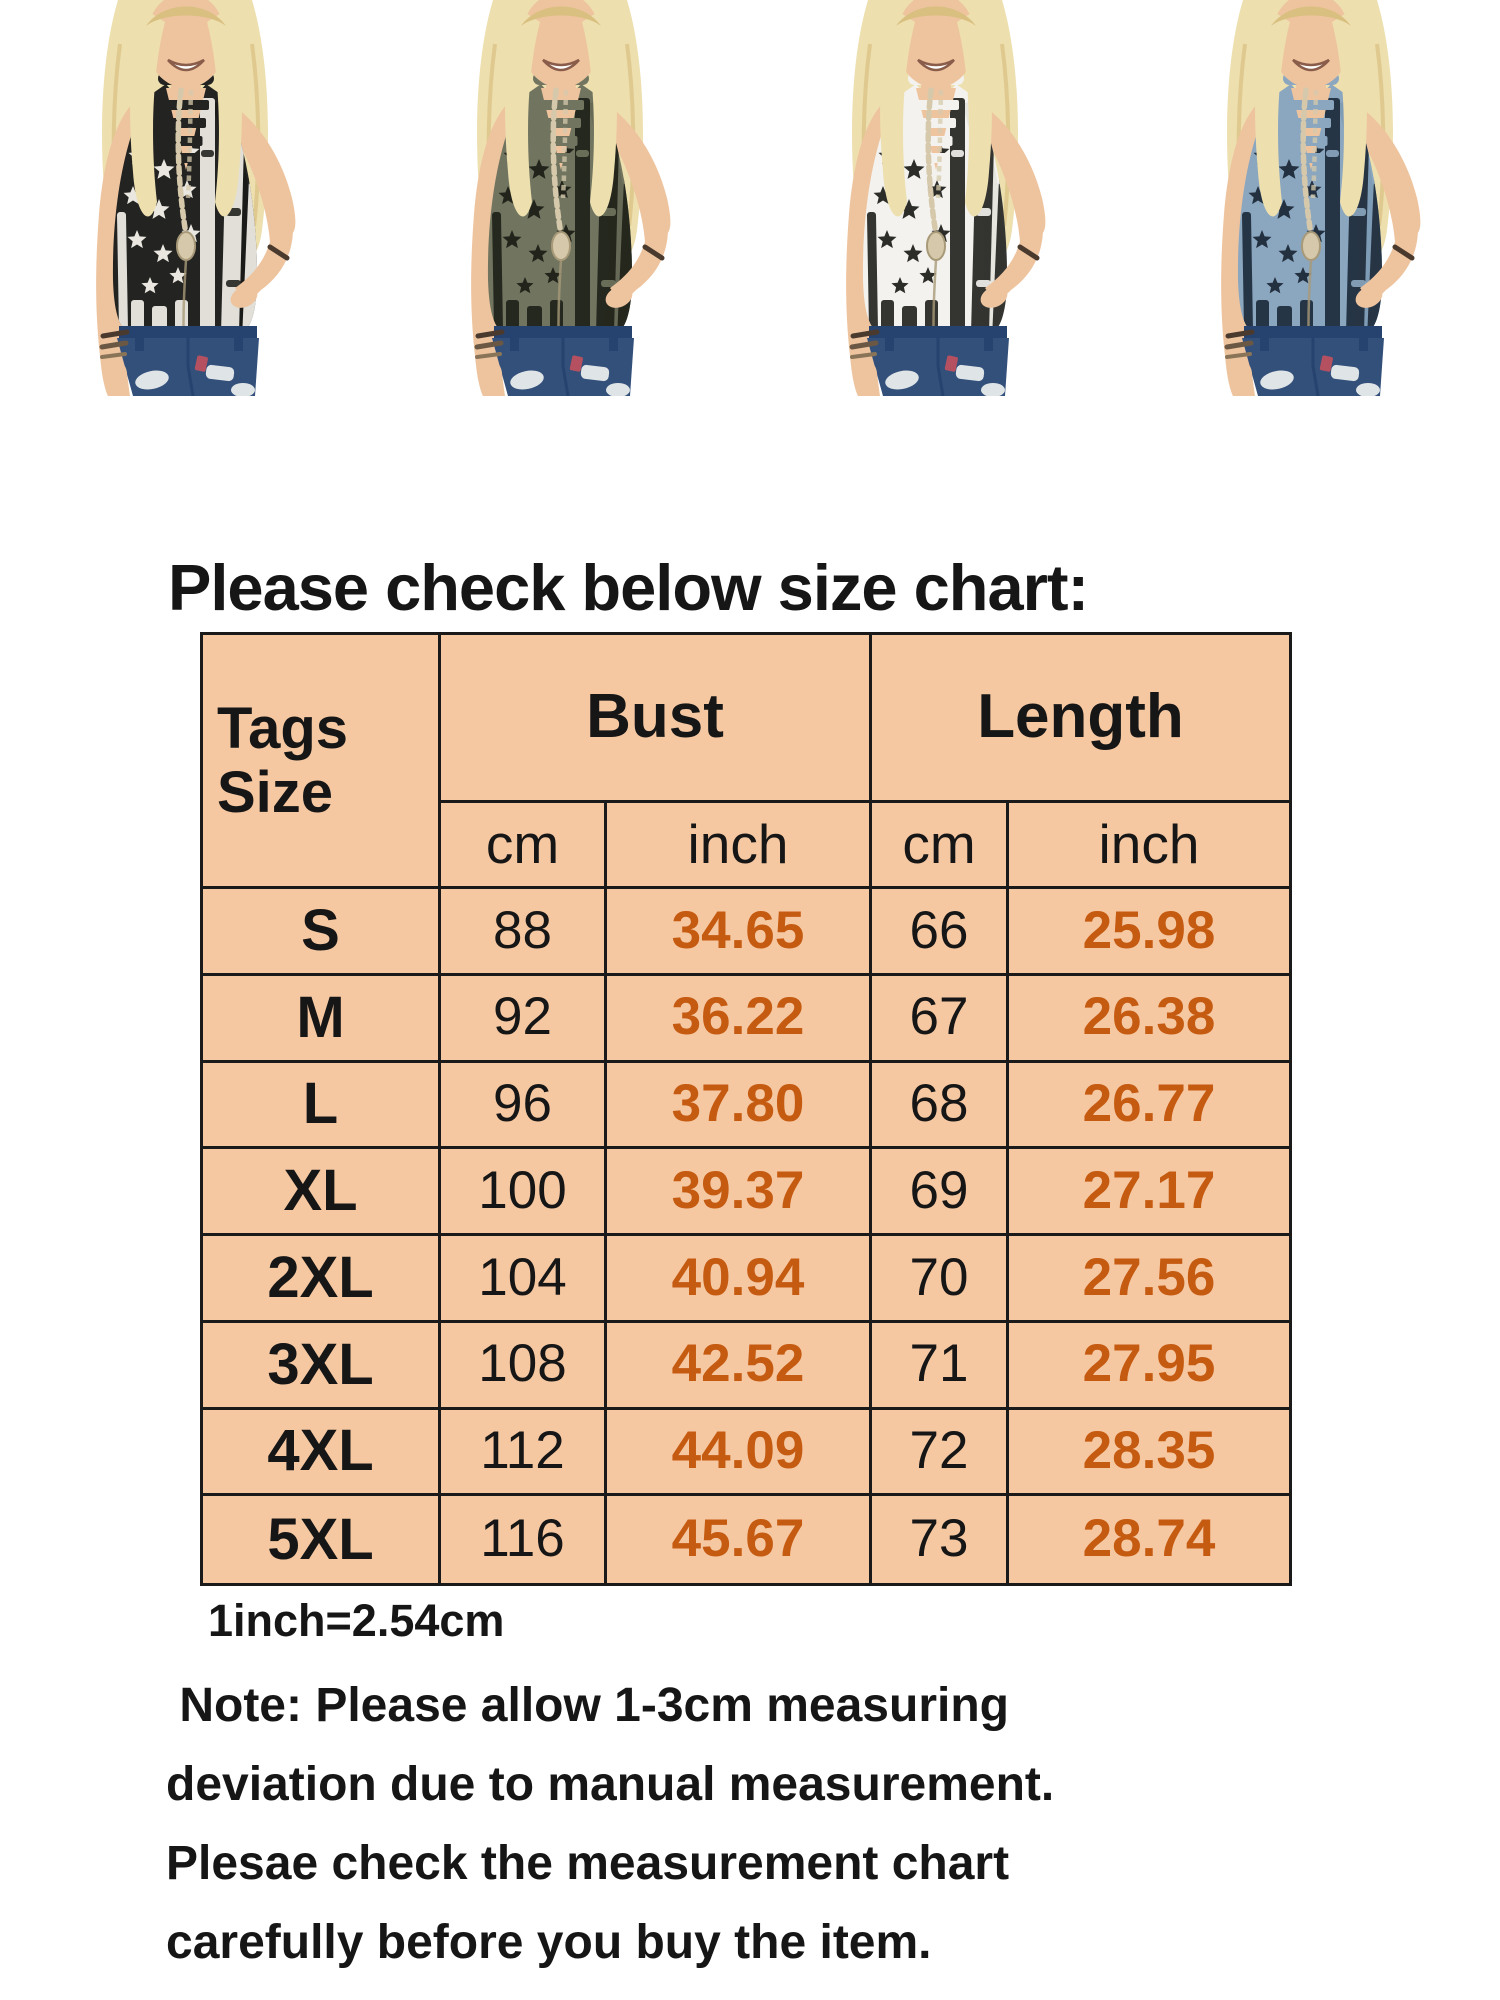 The image size is (1500, 2000). I want to click on length-inch-value: 27.17, so click(1149, 1192).